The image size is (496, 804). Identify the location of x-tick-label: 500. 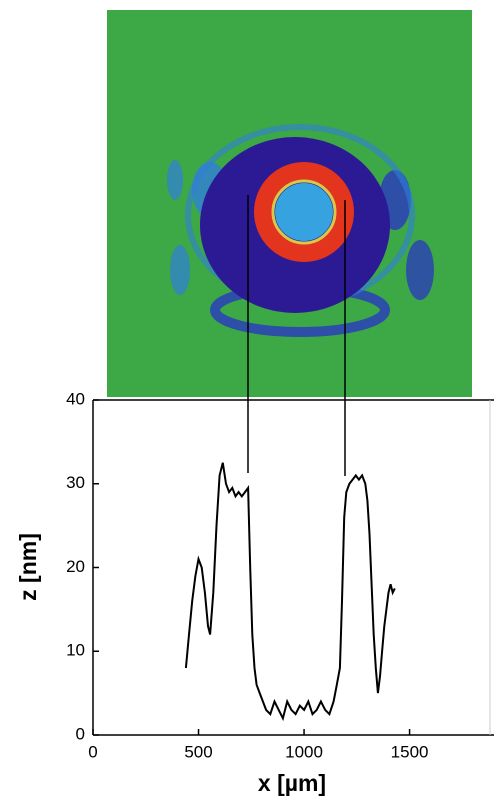
(198, 751).